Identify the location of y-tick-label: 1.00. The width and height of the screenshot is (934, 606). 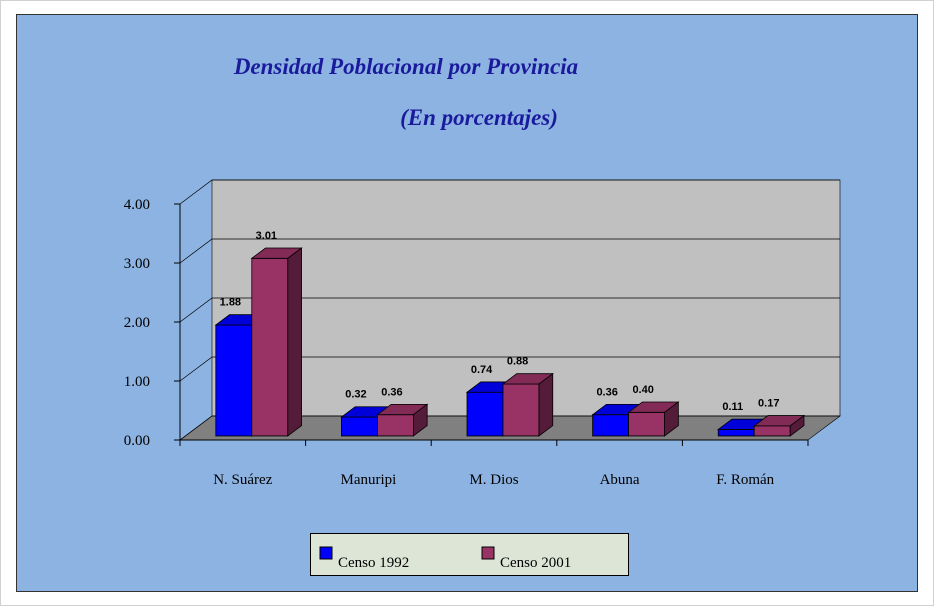
(137, 382).